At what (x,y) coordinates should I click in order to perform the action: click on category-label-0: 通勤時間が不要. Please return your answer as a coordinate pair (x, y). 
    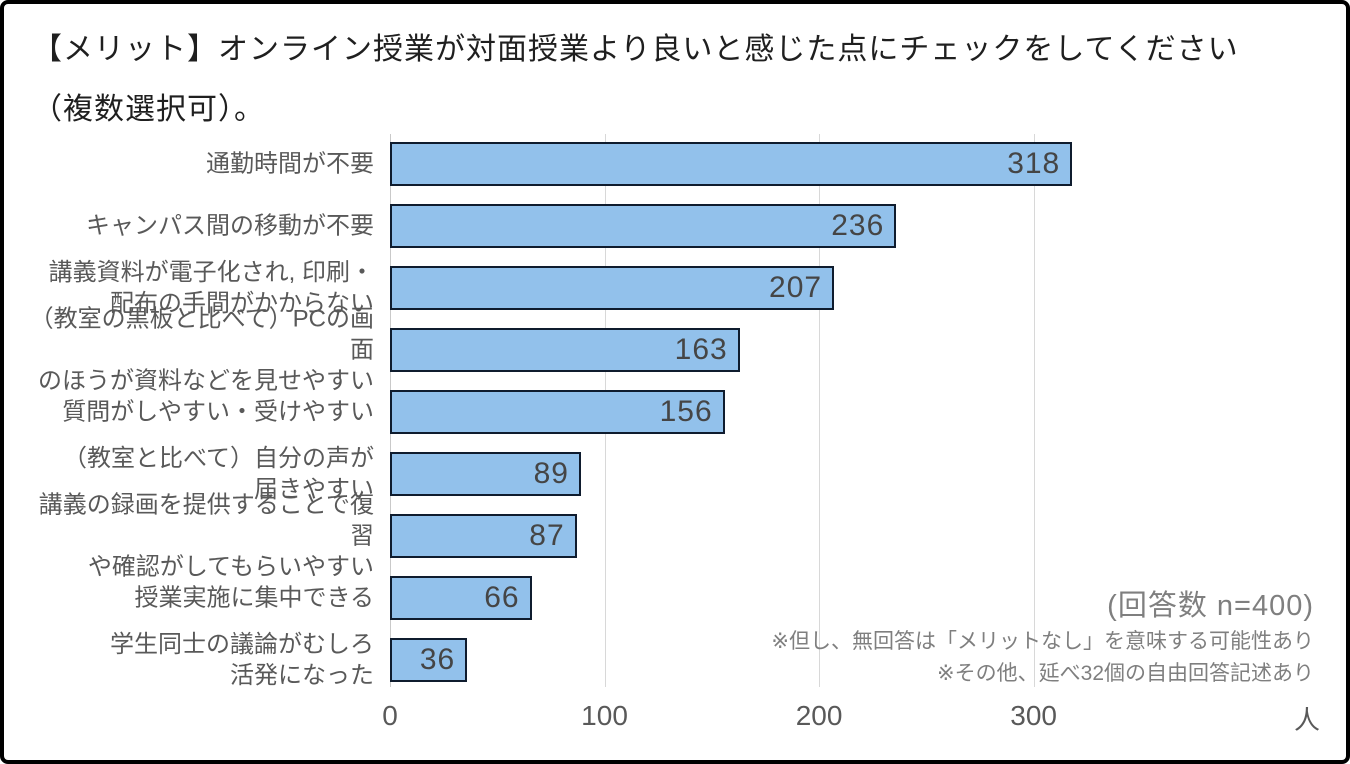
    Looking at the image, I should click on (290, 164).